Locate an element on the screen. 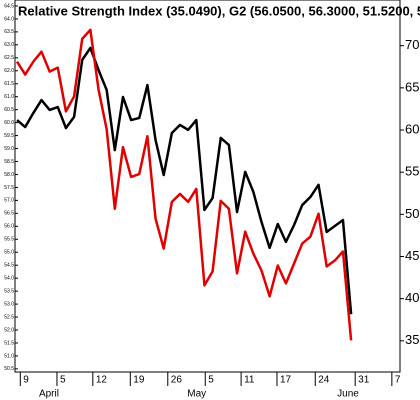  y-tick-label: 51.5 is located at coordinates (9, 343).